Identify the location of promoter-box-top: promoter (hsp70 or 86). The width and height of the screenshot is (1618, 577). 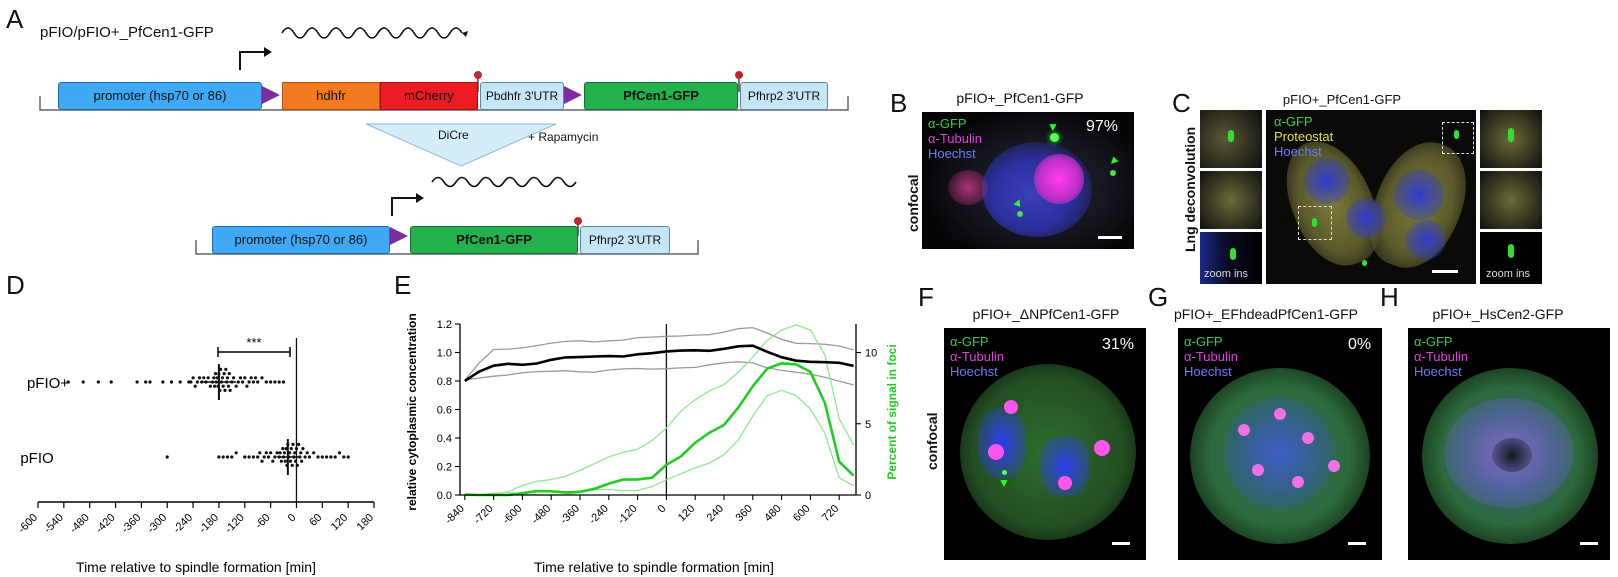
(160, 96).